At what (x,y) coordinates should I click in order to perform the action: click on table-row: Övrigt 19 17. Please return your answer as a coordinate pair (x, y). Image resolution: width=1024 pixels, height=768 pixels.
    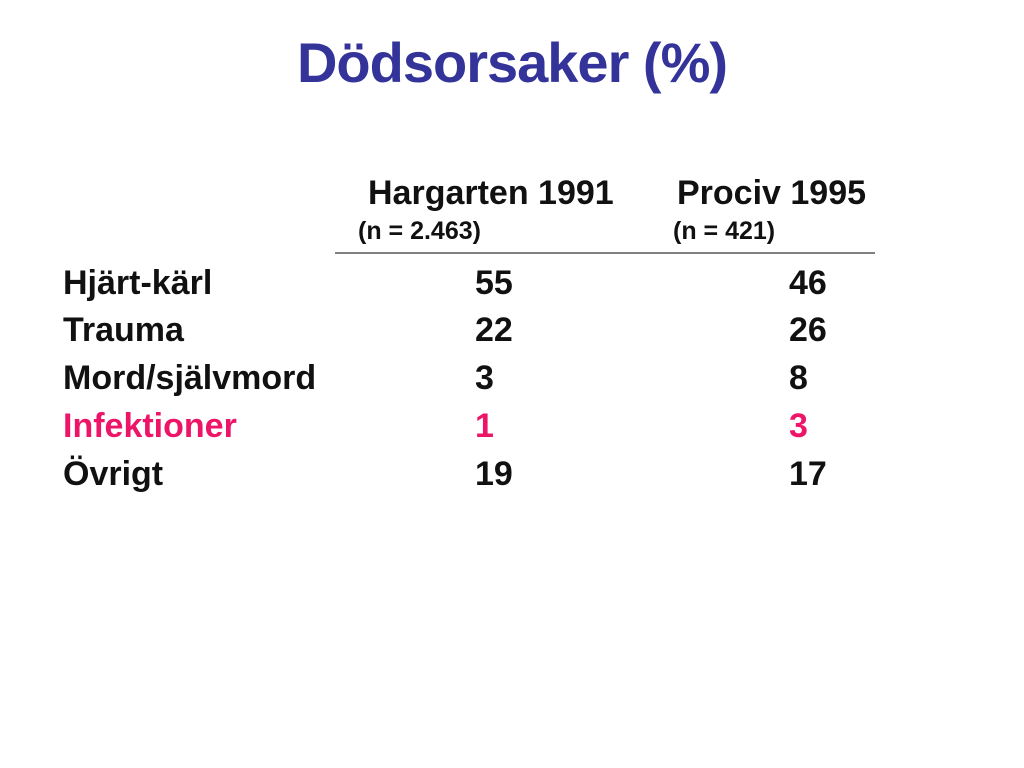
    Looking at the image, I should click on (512, 477).